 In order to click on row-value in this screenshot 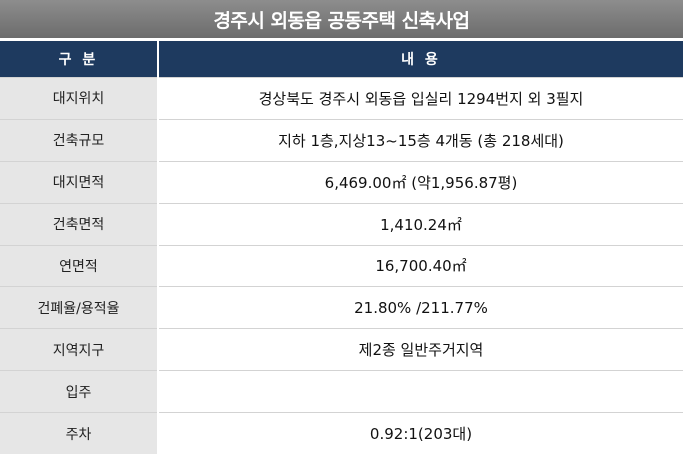, I will do `click(420, 391)`.